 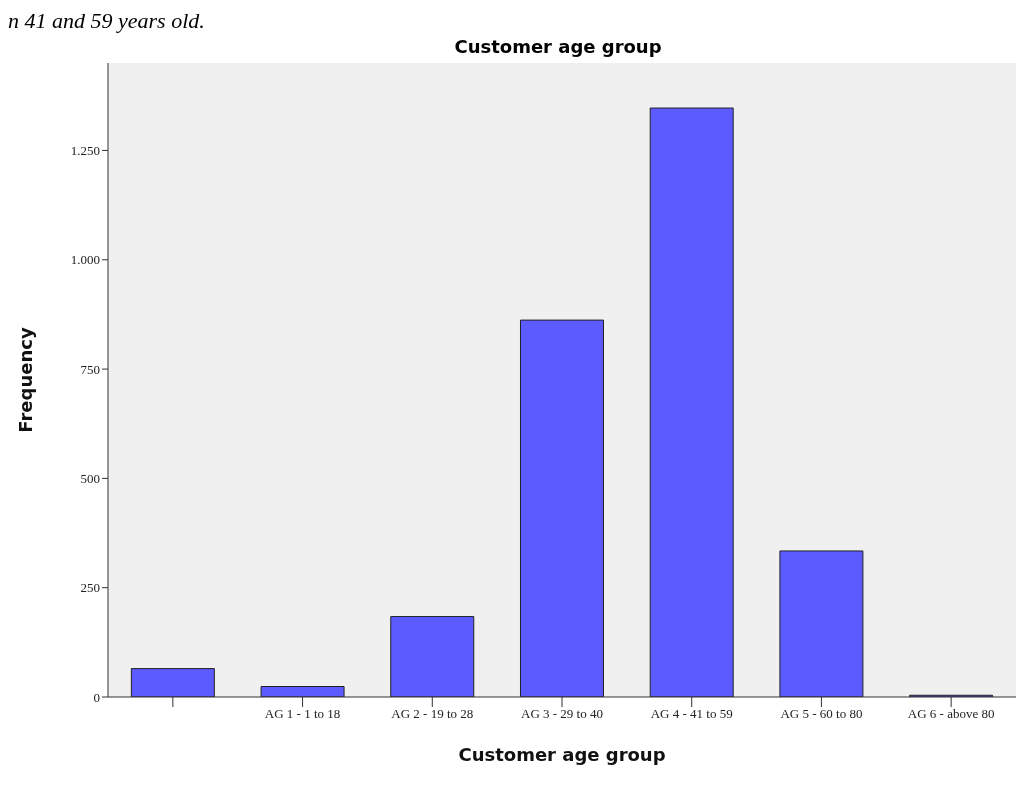 What do you see at coordinates (85, 151) in the screenshot?
I see `y-tick-label: 1.250` at bounding box center [85, 151].